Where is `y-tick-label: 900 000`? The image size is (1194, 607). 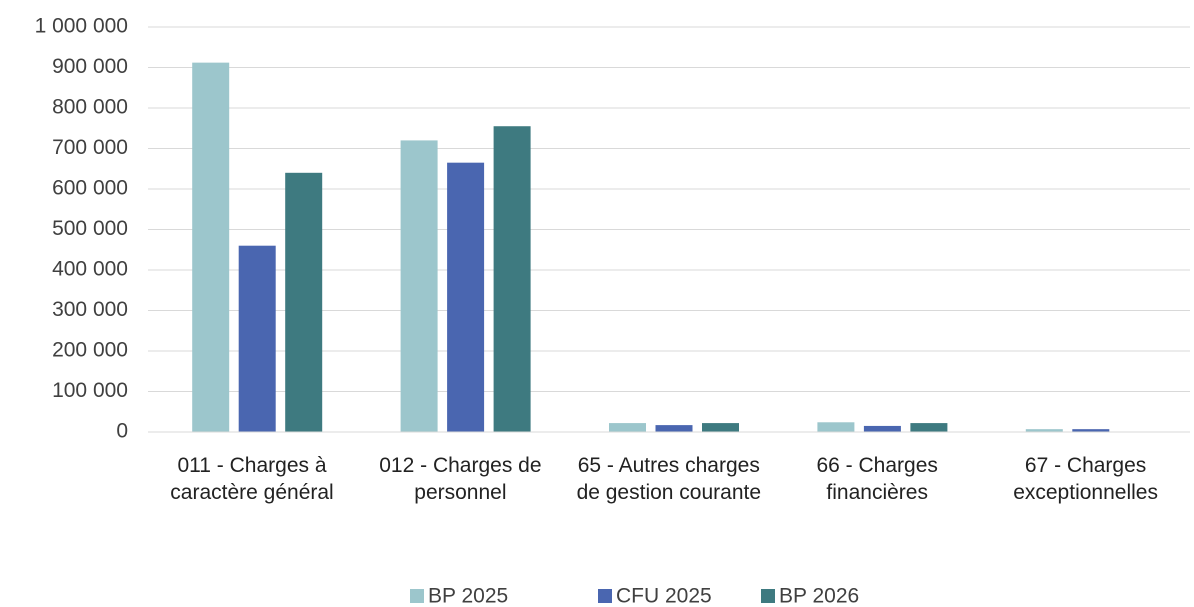
y-tick-label: 900 000 is located at coordinates (90, 66).